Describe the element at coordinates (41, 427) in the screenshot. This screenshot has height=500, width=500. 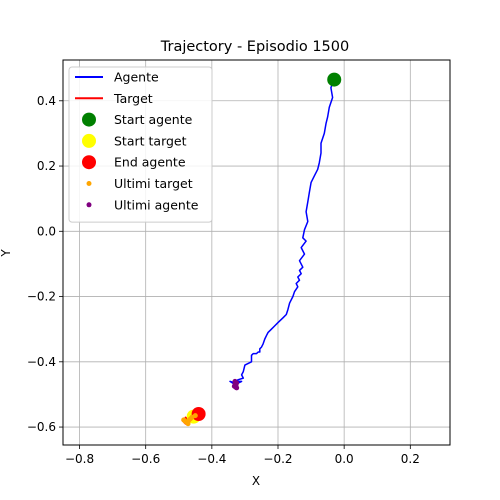
I see `y-tick-label: −0.6` at that location.